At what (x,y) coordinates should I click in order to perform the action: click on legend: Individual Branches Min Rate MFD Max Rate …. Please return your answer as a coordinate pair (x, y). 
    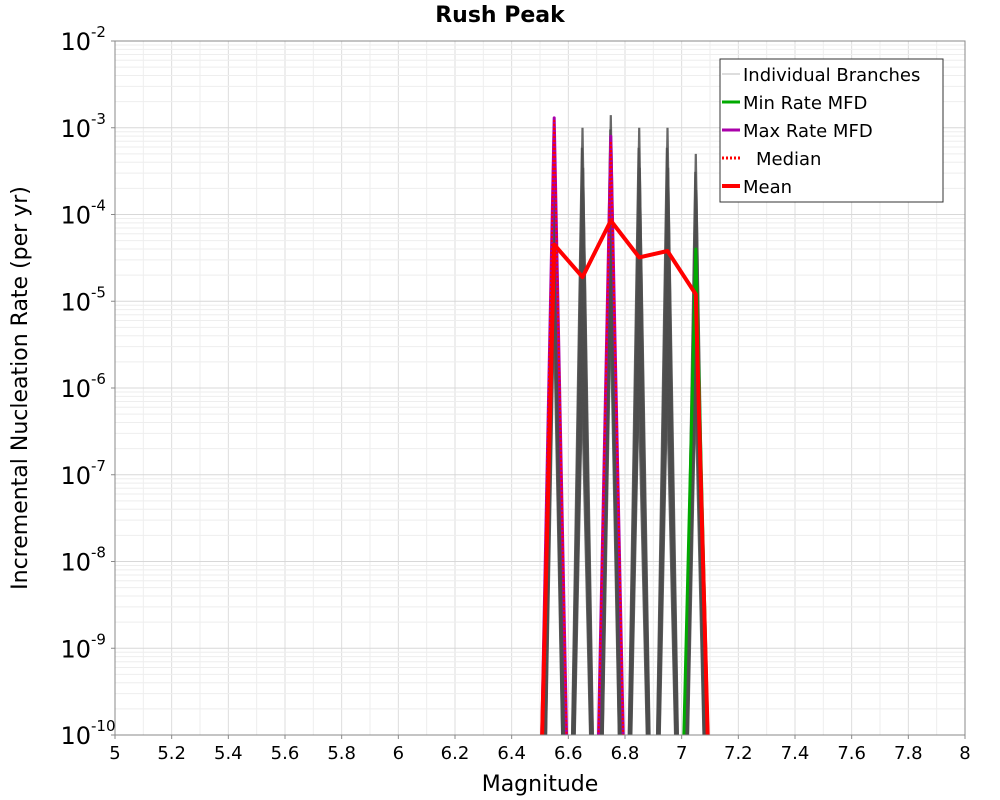
    Looking at the image, I should click on (831, 130).